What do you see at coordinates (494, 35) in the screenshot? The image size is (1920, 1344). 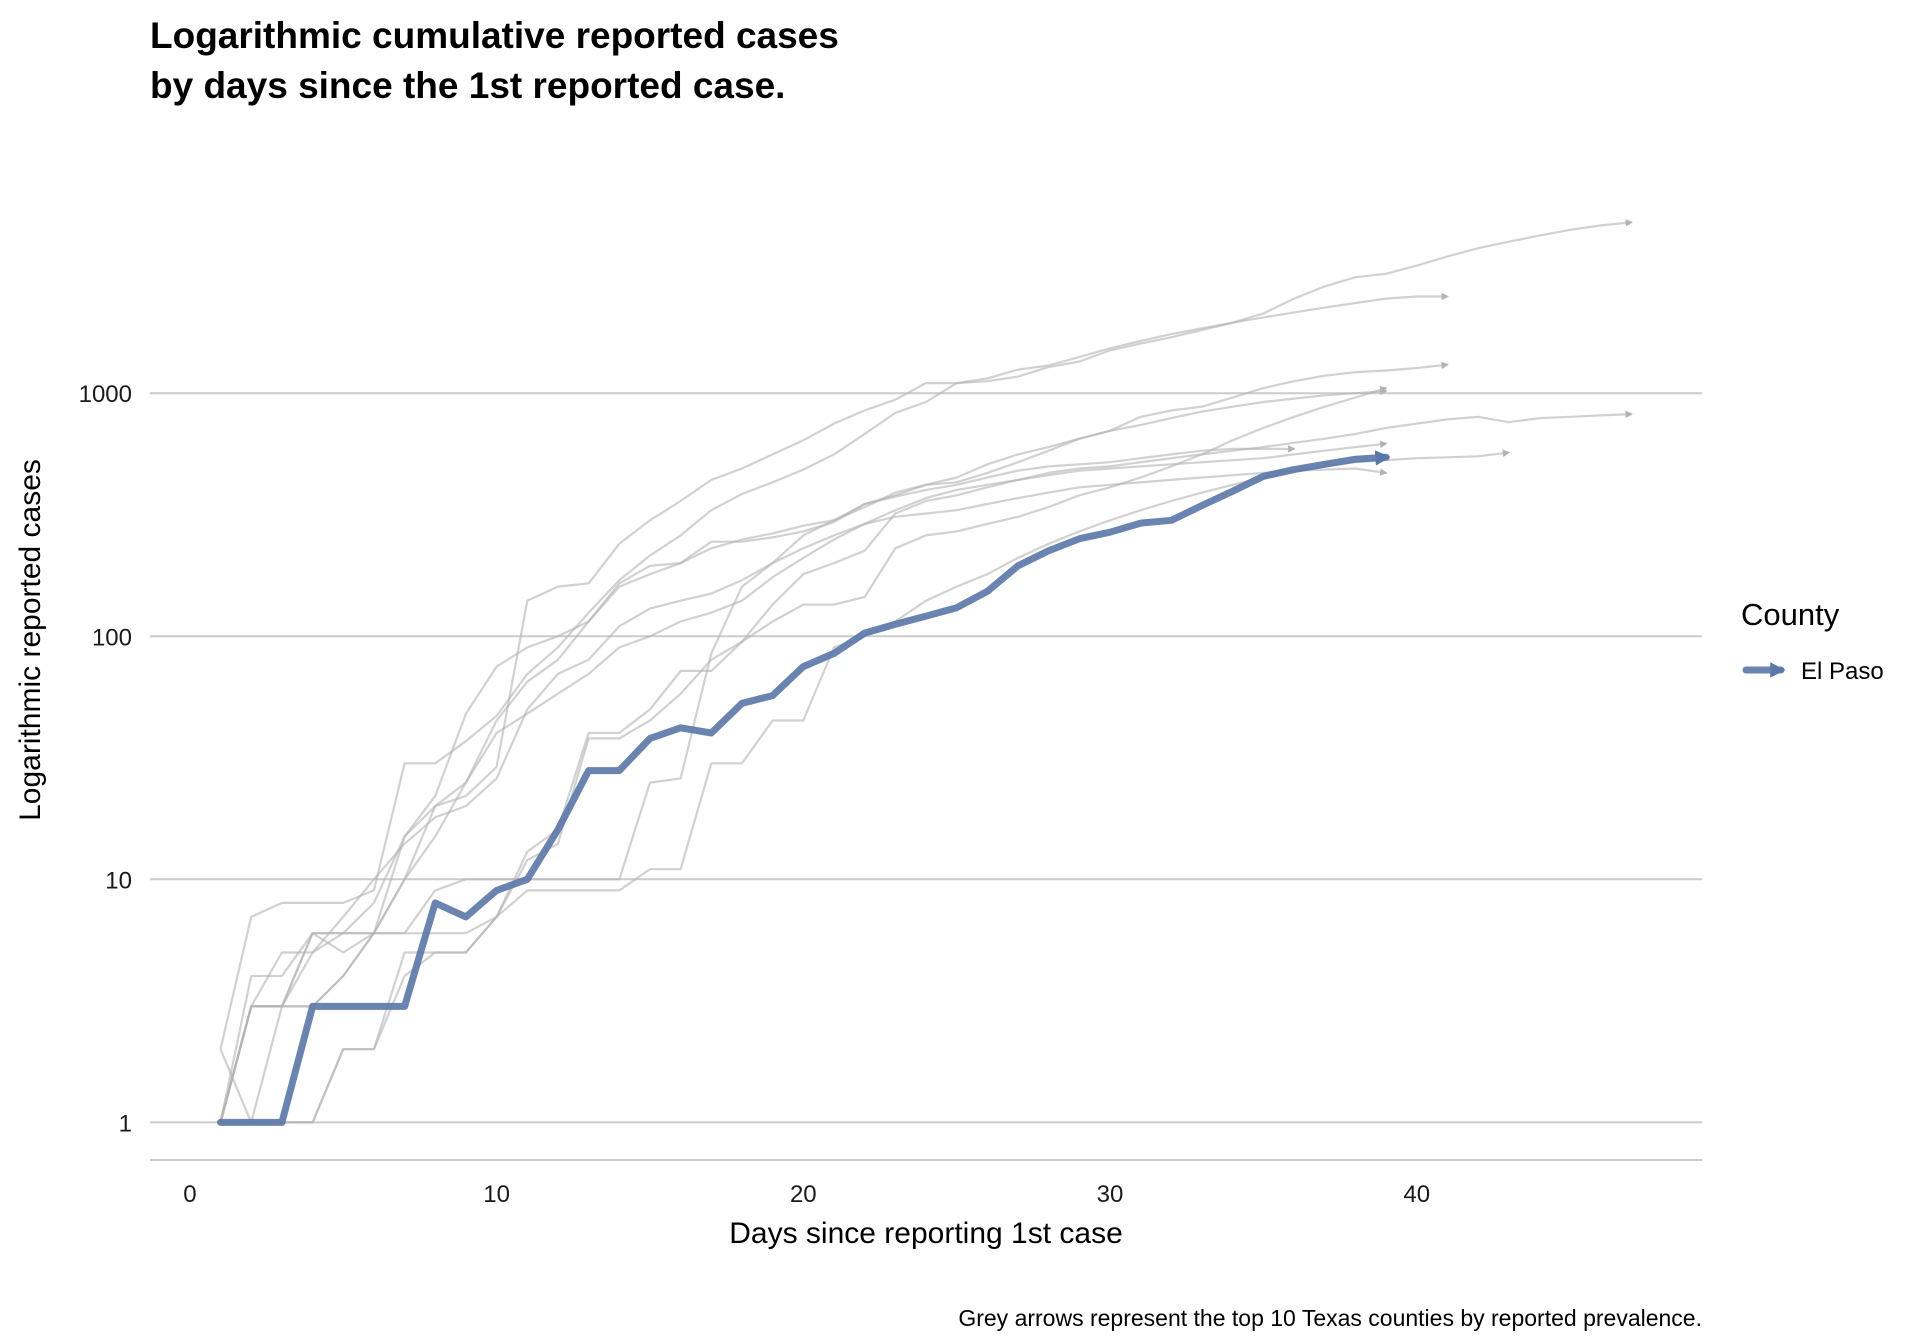 I see `chart-title-line-1: Logarithmic cumulative reported cases` at bounding box center [494, 35].